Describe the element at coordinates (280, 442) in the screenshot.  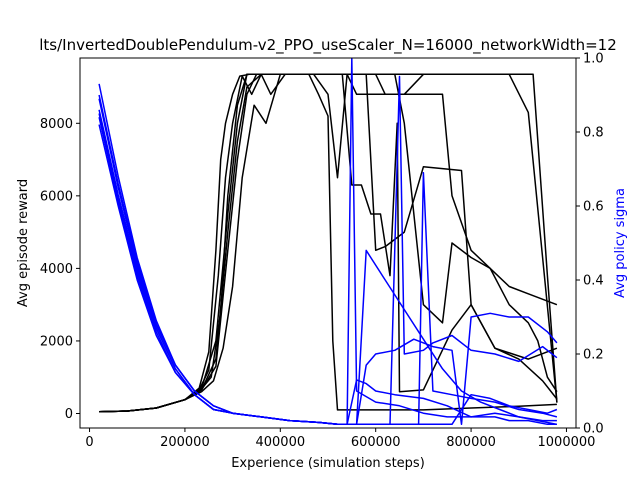
I see `x-tick-label: 400000` at that location.